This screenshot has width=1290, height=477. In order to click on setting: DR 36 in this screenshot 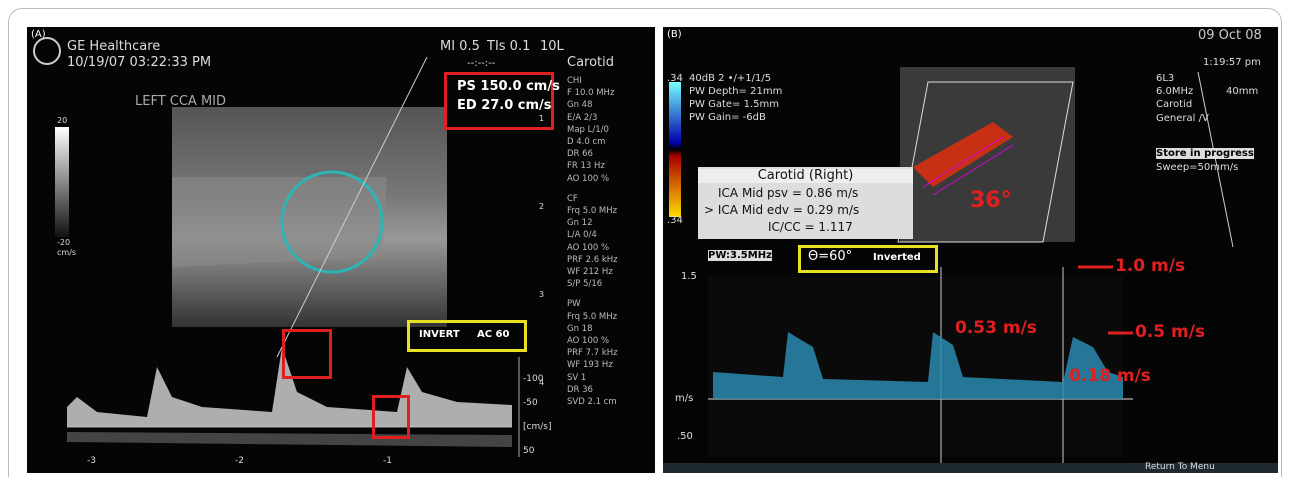, I will do `click(580, 389)`.